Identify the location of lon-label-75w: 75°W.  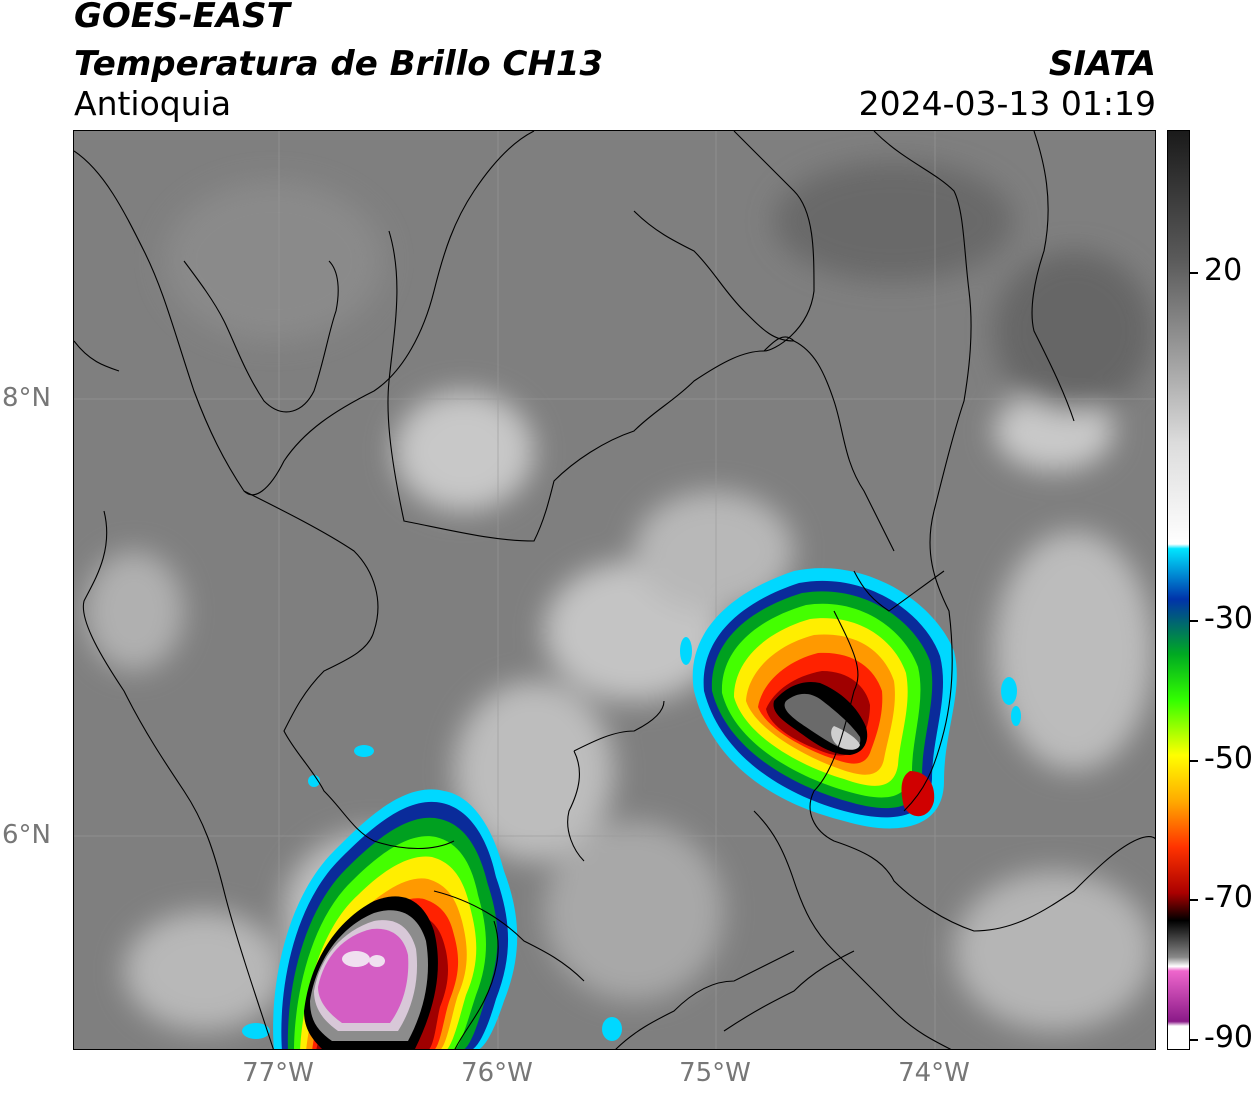
(715, 1073).